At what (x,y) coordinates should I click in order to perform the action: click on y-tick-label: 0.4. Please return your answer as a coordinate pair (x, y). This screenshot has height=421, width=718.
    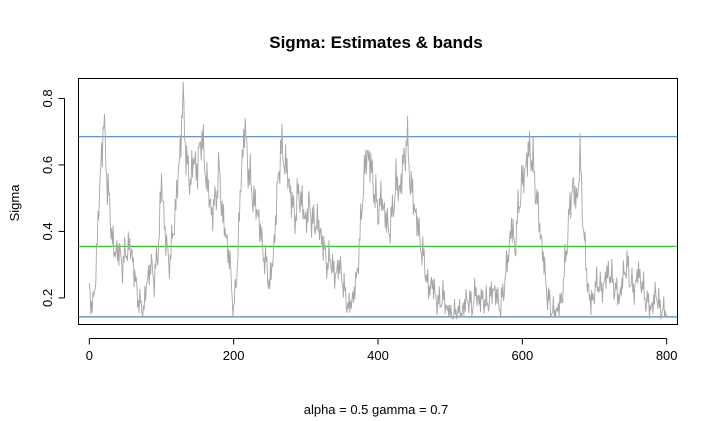
    Looking at the image, I should click on (47, 231).